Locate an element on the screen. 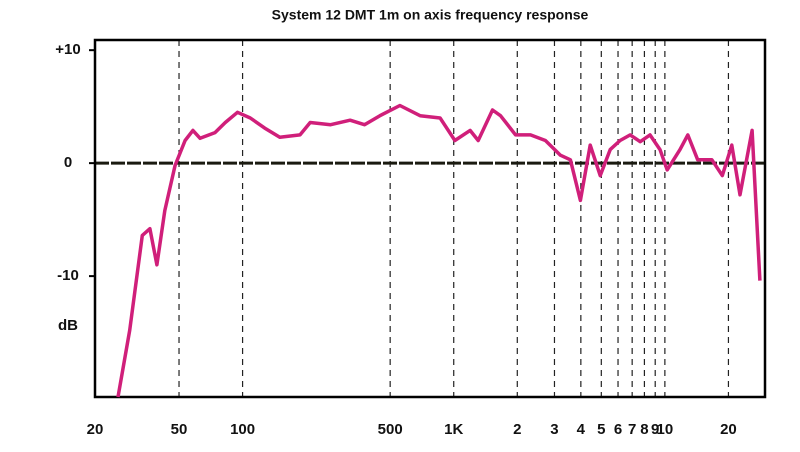  x-tick-label: 10 is located at coordinates (665, 429).